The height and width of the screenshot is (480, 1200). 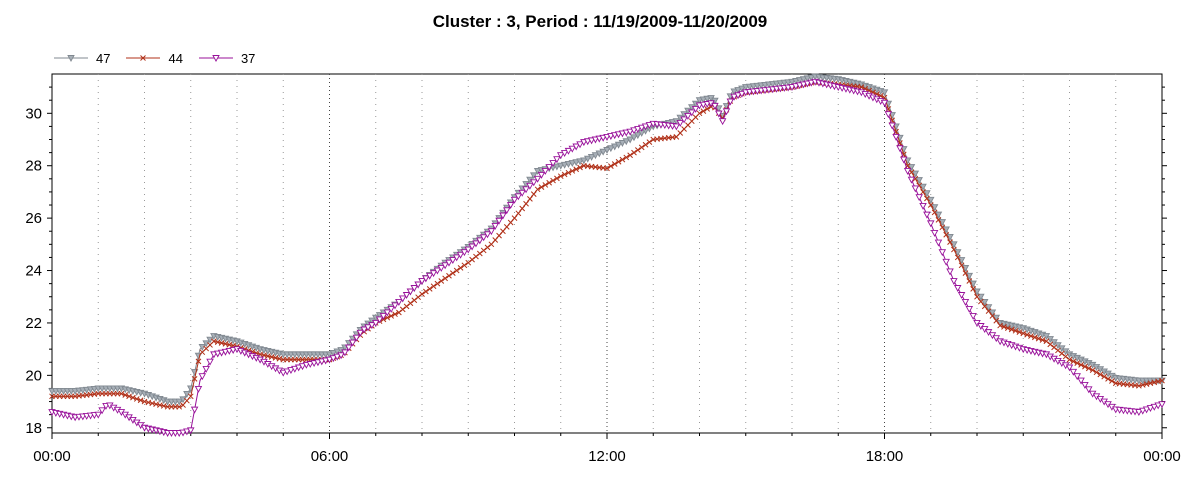 I want to click on x-tick-label: 18:00, so click(x=885, y=456).